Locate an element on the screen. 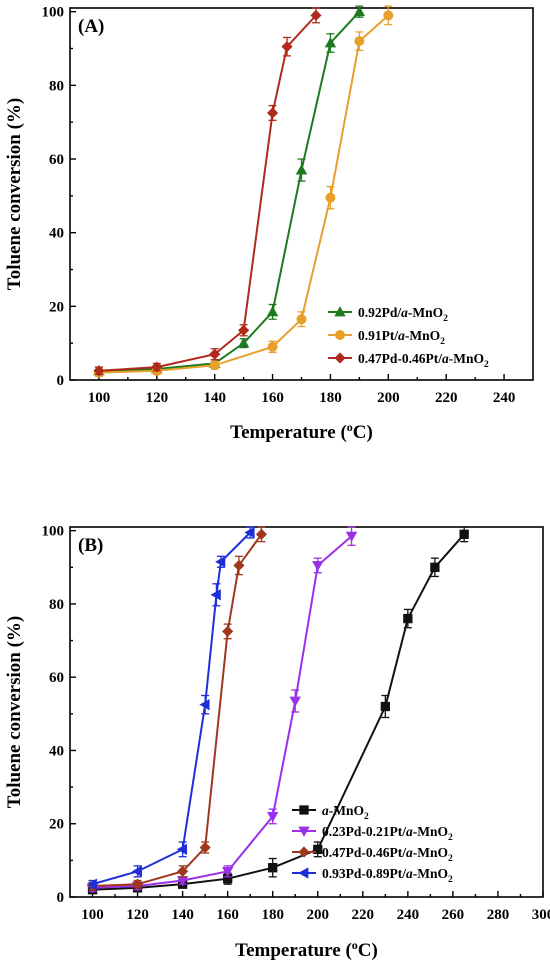  legend-entry: 0.91Pt/a-MnO2 is located at coordinates (386, 337).